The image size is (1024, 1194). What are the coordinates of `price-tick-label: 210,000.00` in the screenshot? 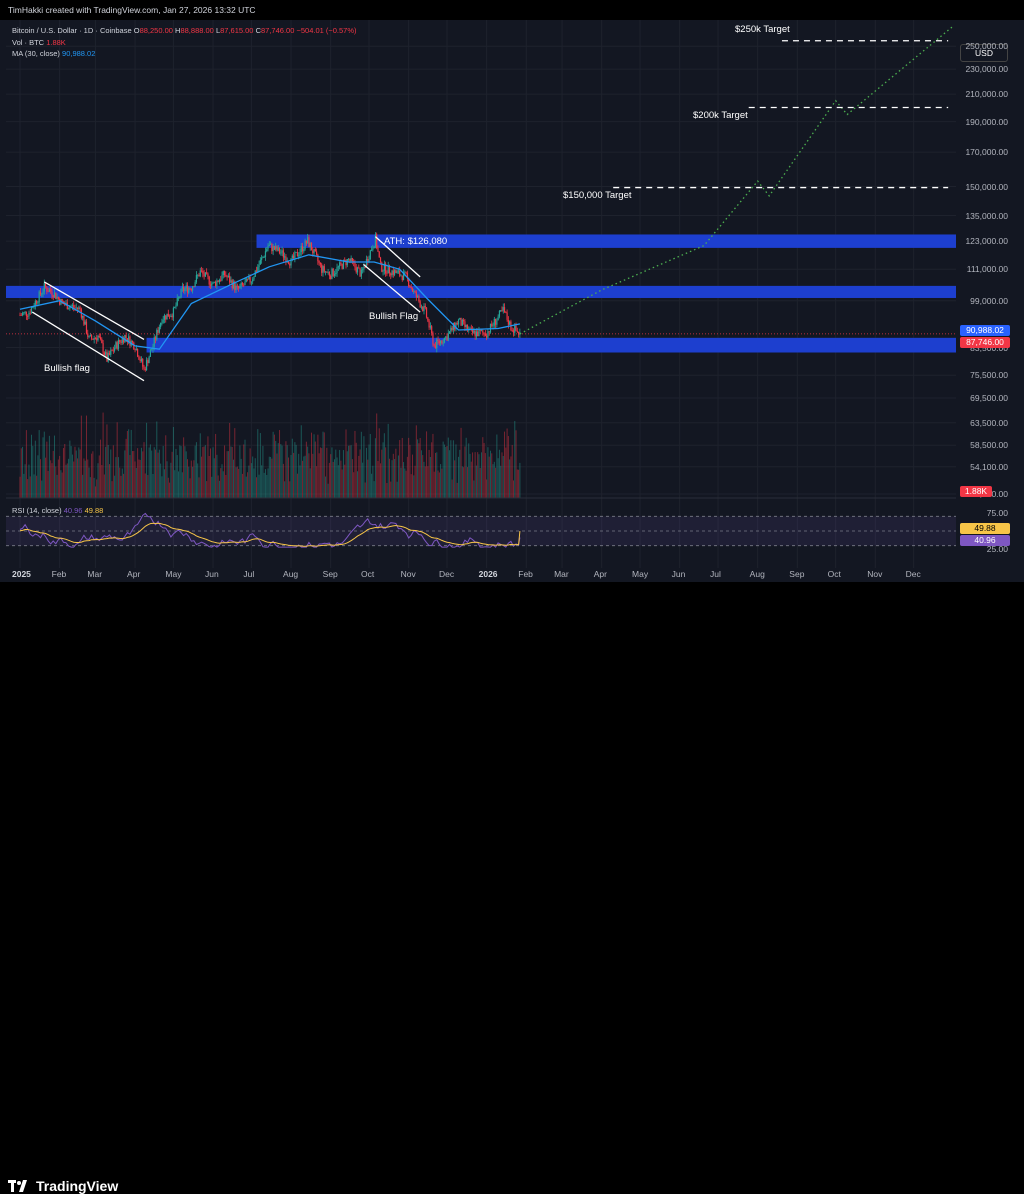 It's located at (986, 94).